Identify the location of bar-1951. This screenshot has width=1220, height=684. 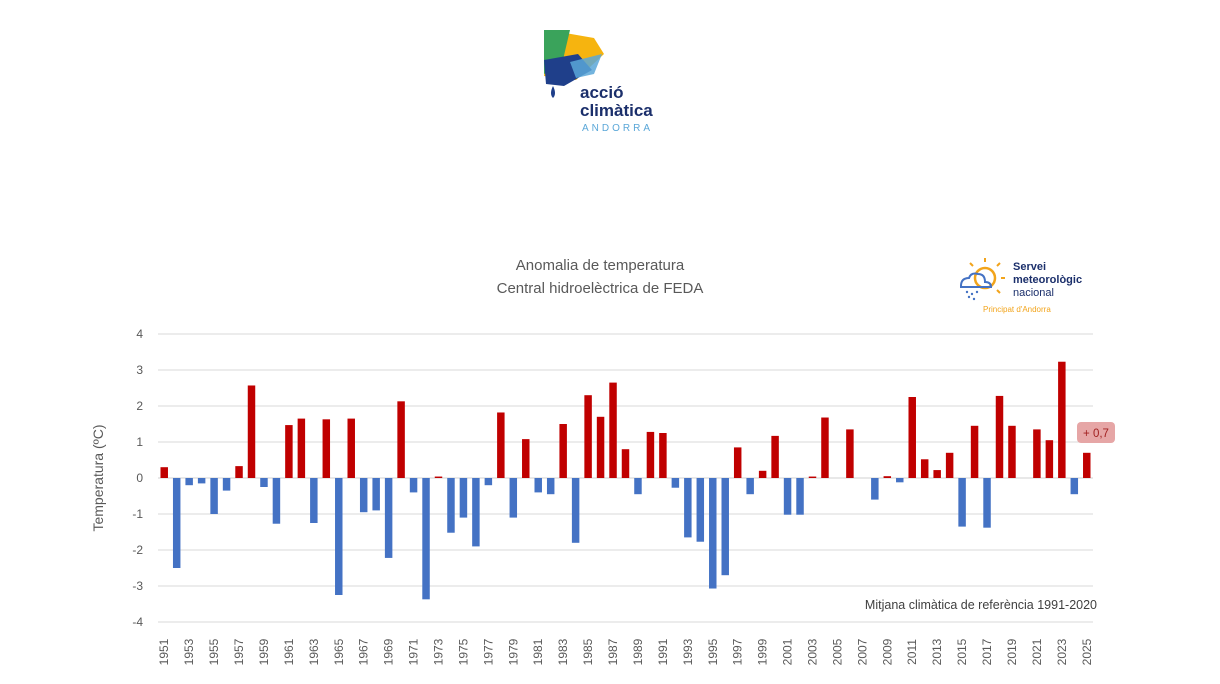
(164, 472).